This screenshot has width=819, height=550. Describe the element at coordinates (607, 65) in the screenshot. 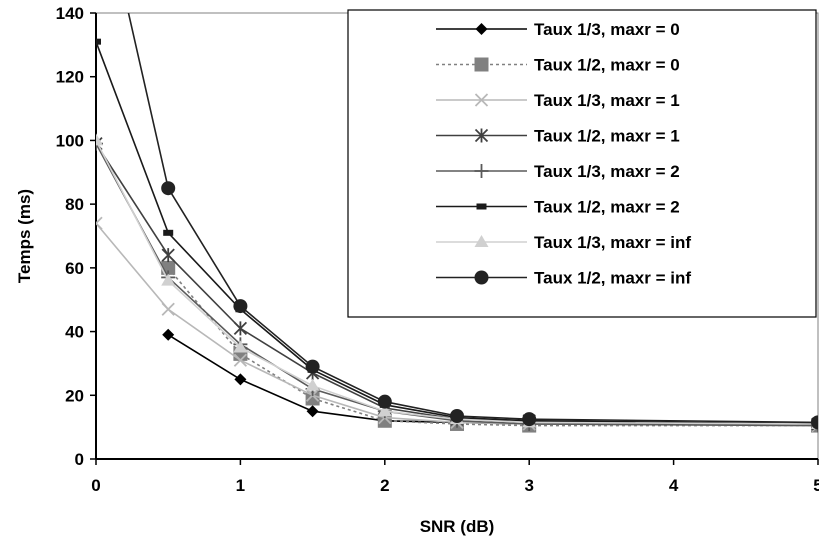

I see `legend-label: Taux 1/2, maxr = 0` at that location.